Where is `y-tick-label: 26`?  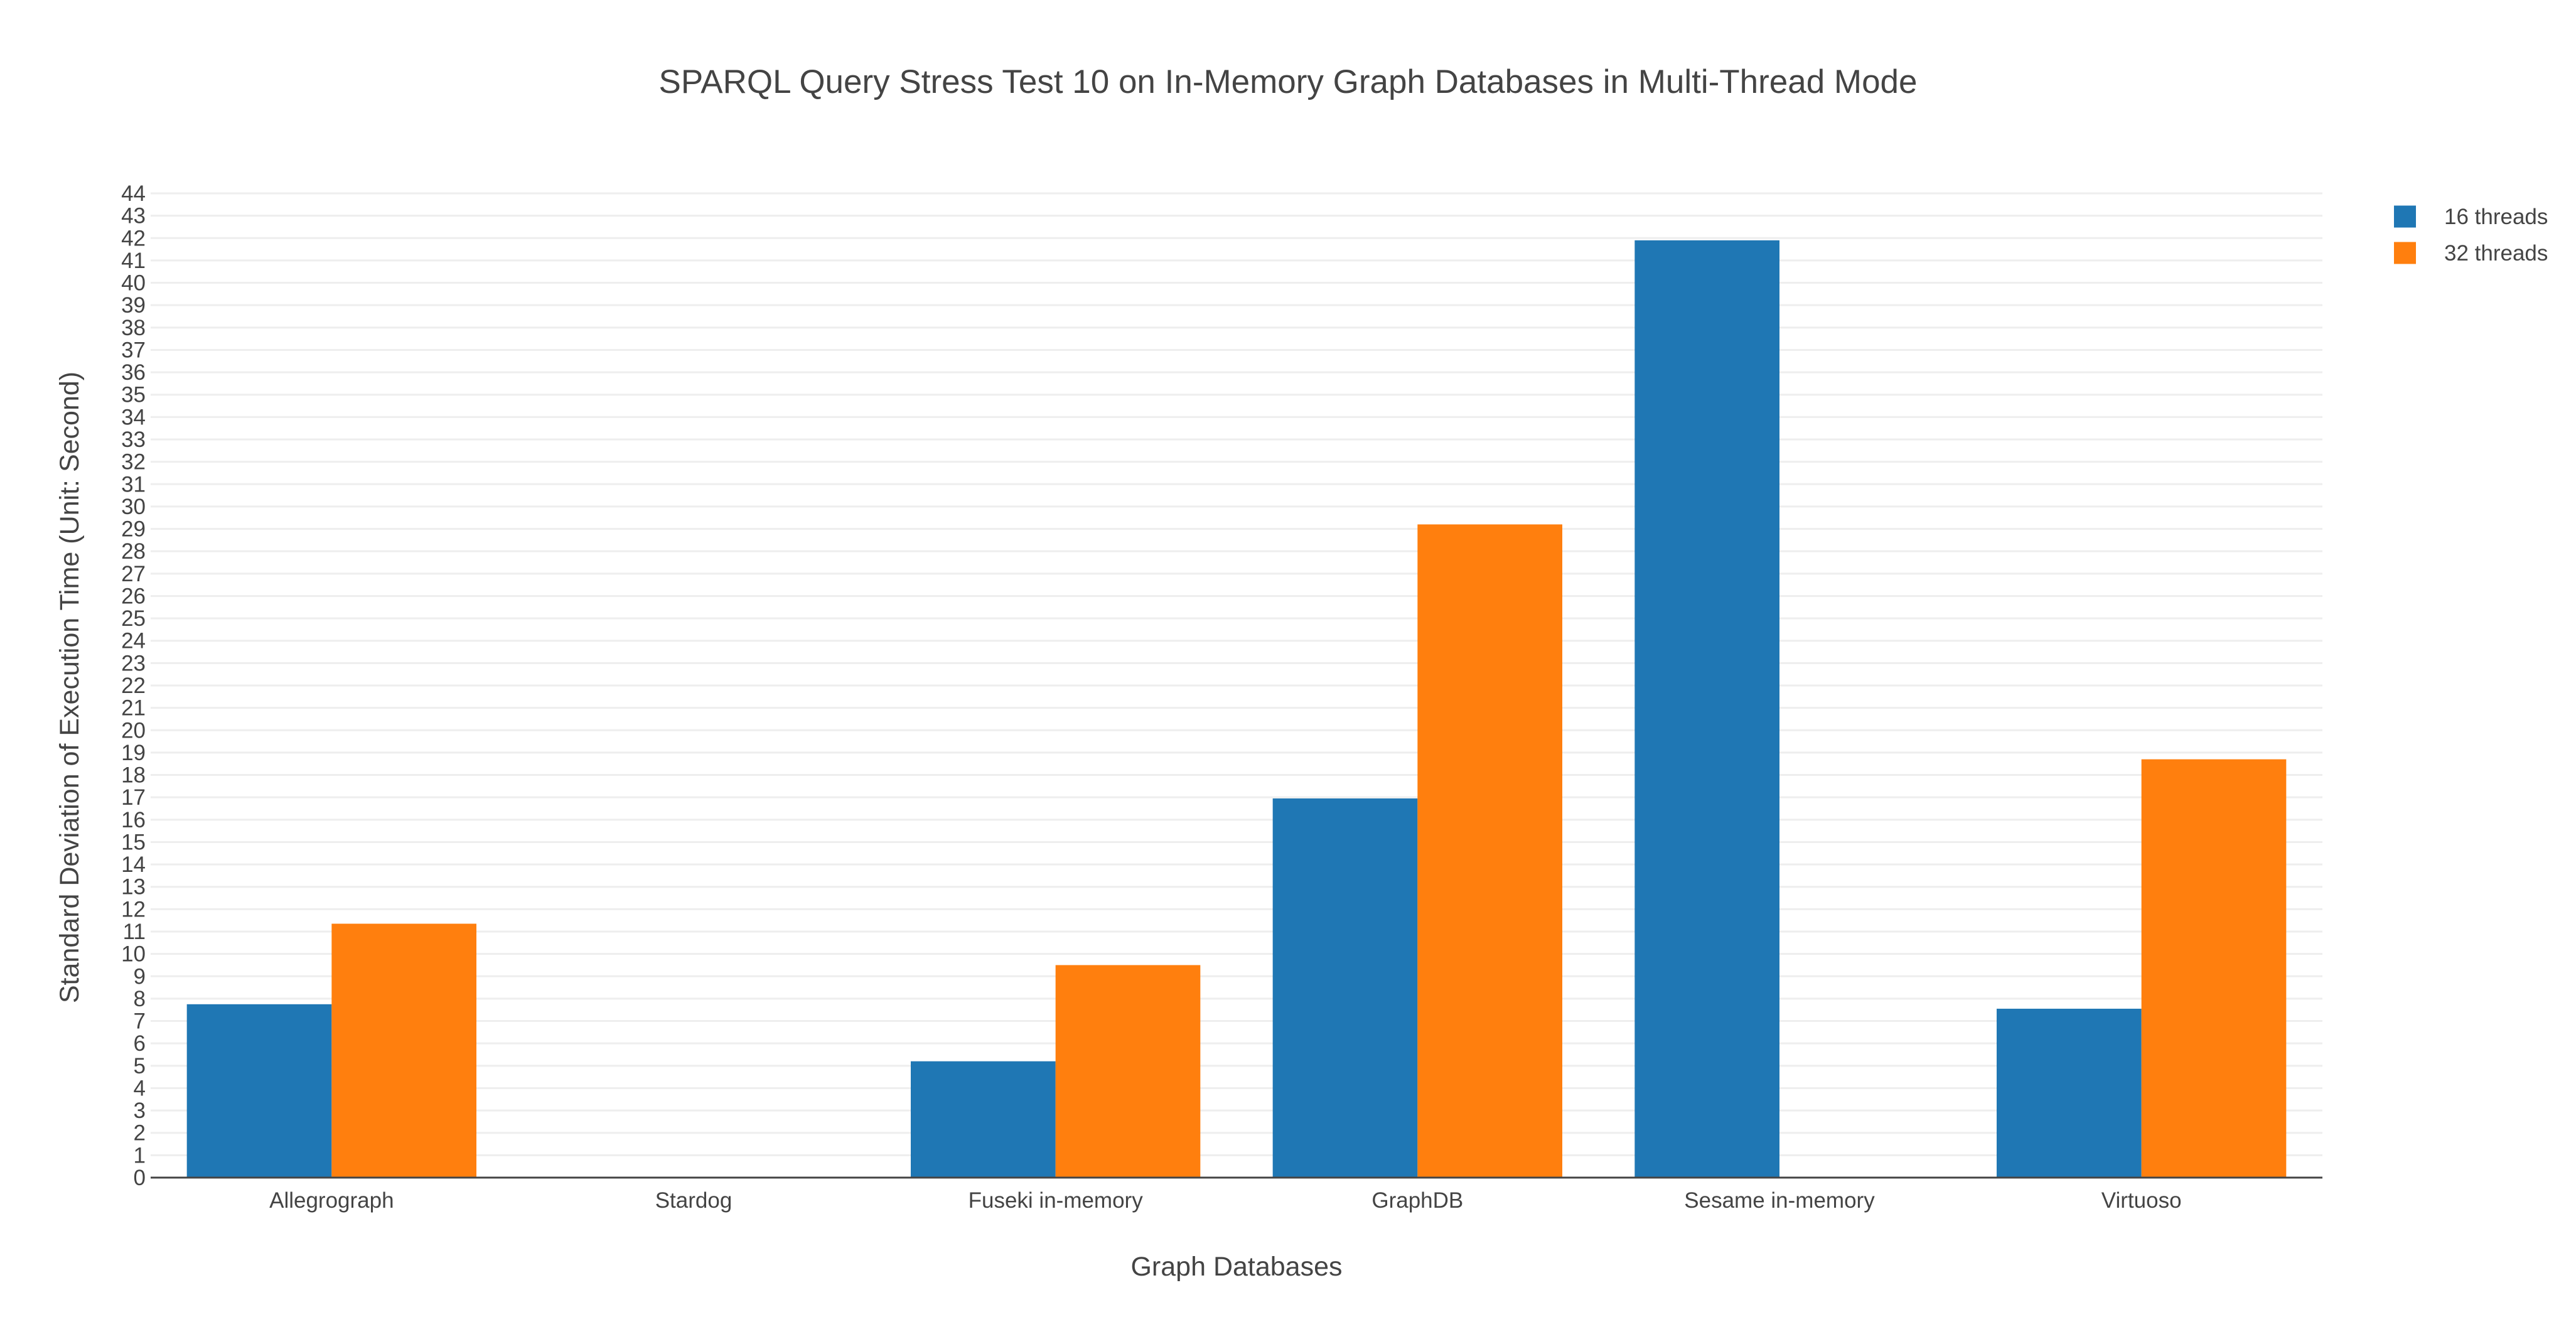 y-tick-label: 26 is located at coordinates (133, 596).